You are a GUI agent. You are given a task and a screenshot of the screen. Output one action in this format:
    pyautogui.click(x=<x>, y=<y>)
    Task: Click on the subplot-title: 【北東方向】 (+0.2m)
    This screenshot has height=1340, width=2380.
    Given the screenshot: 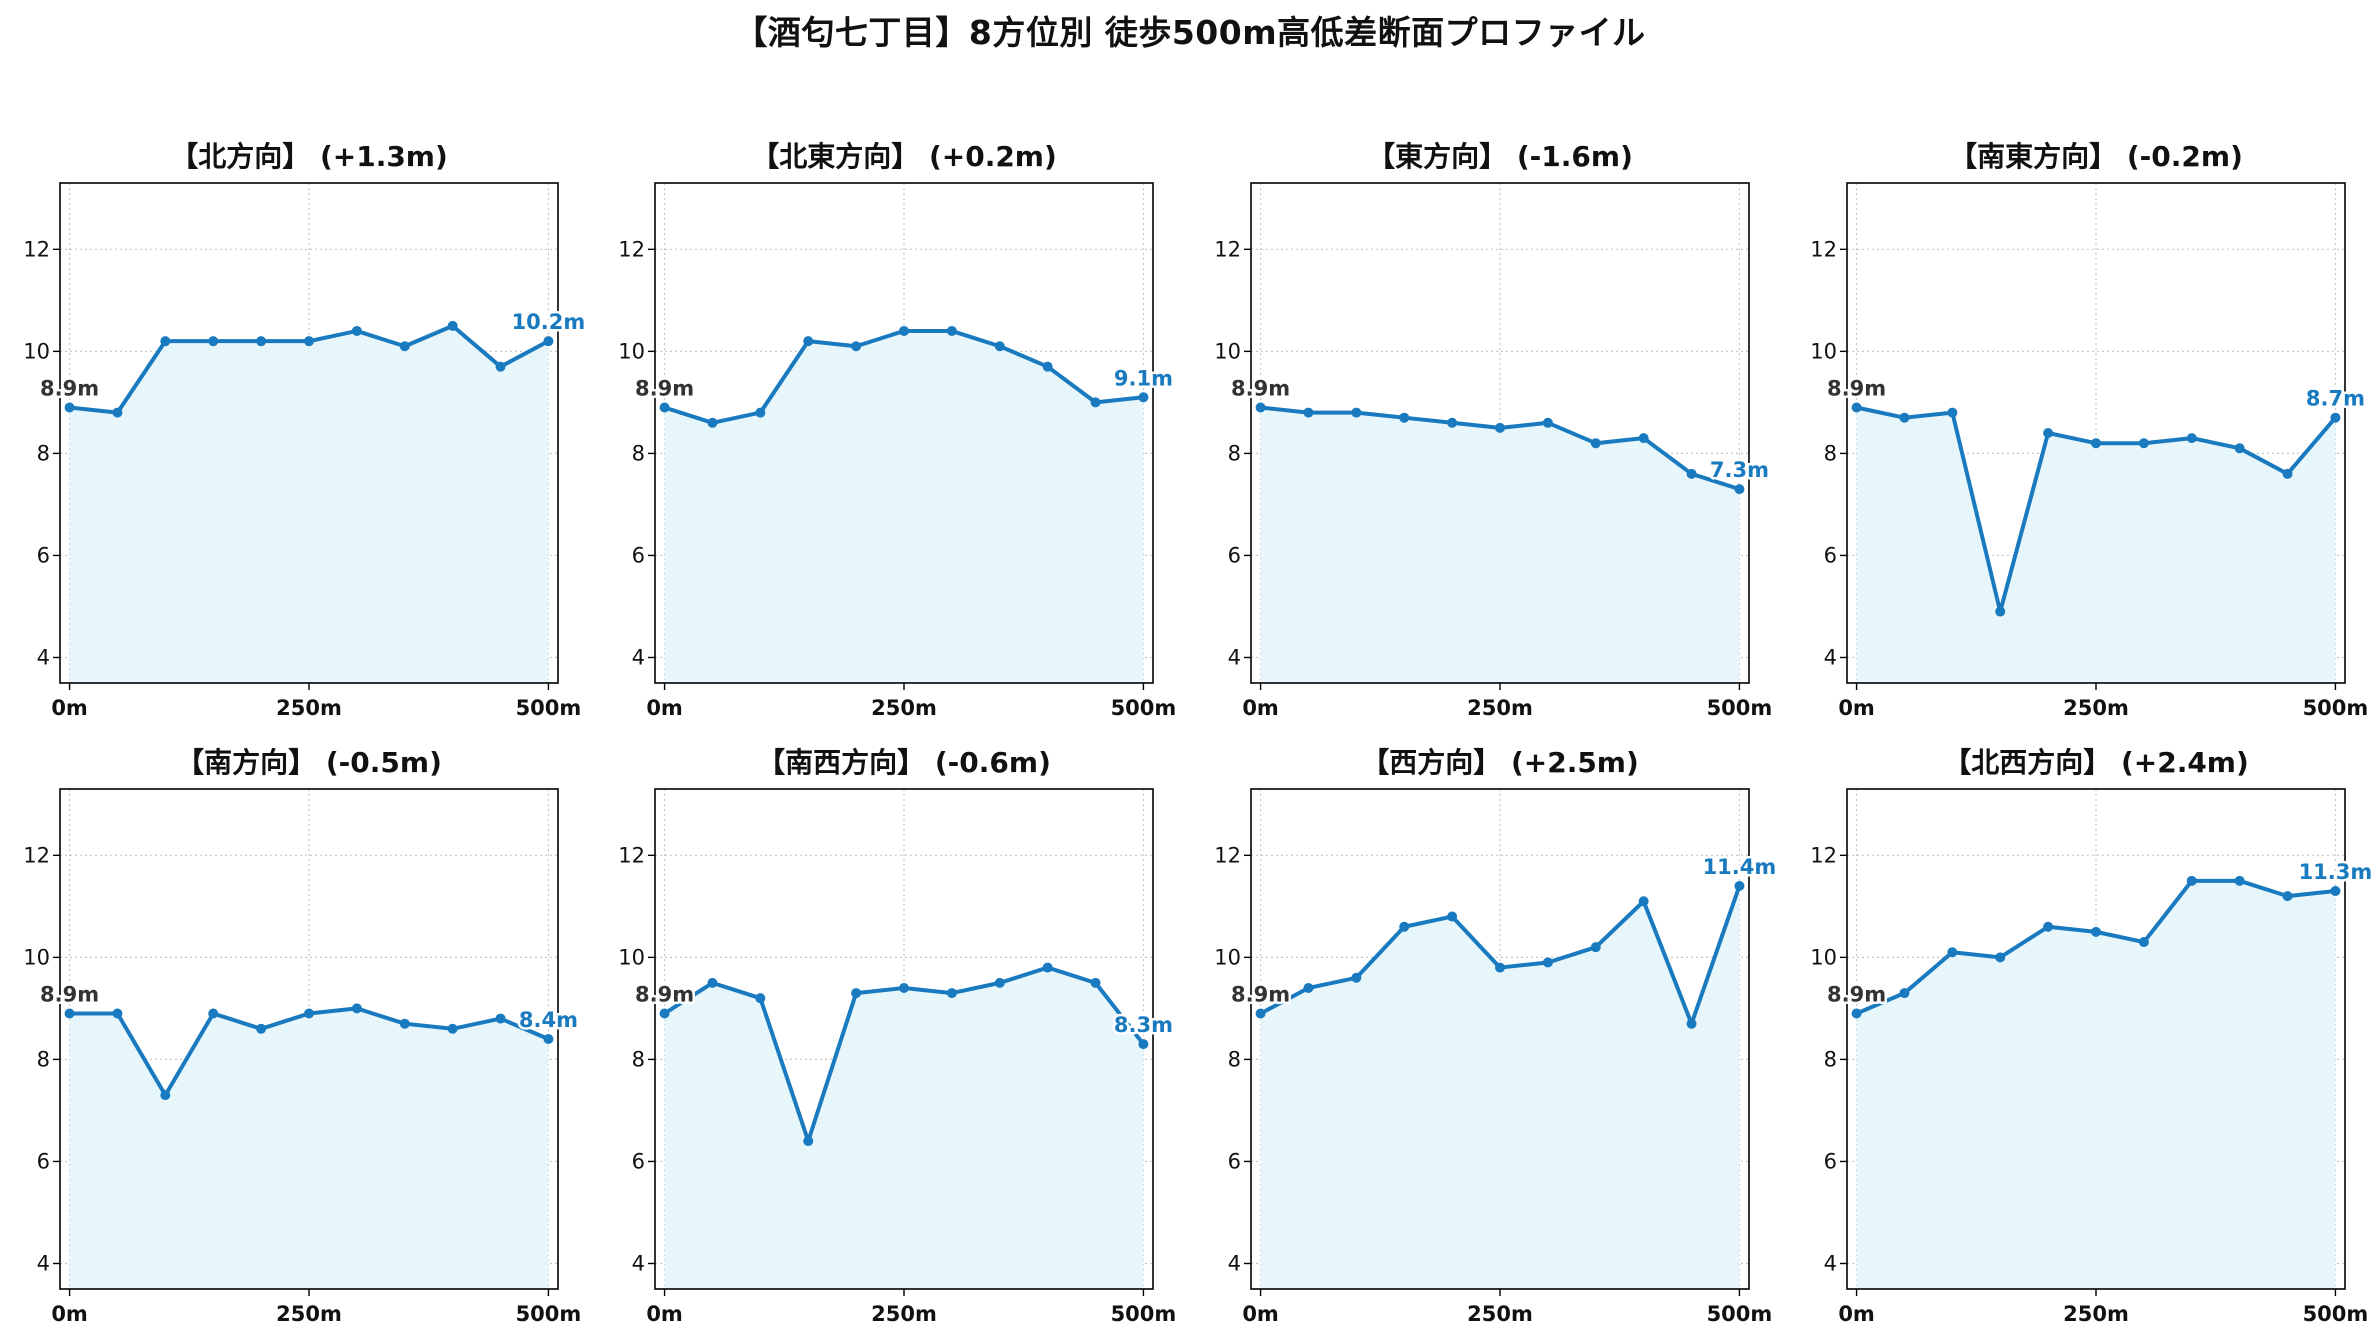 What is the action you would take?
    pyautogui.click(x=904, y=156)
    